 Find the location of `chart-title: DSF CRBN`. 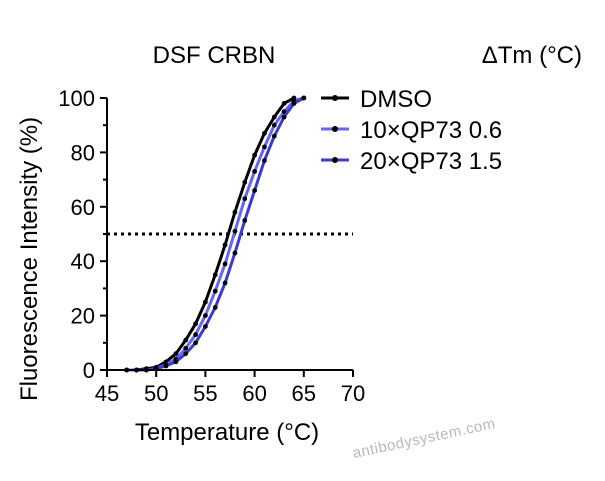

chart-title: DSF CRBN is located at coordinates (214, 55).